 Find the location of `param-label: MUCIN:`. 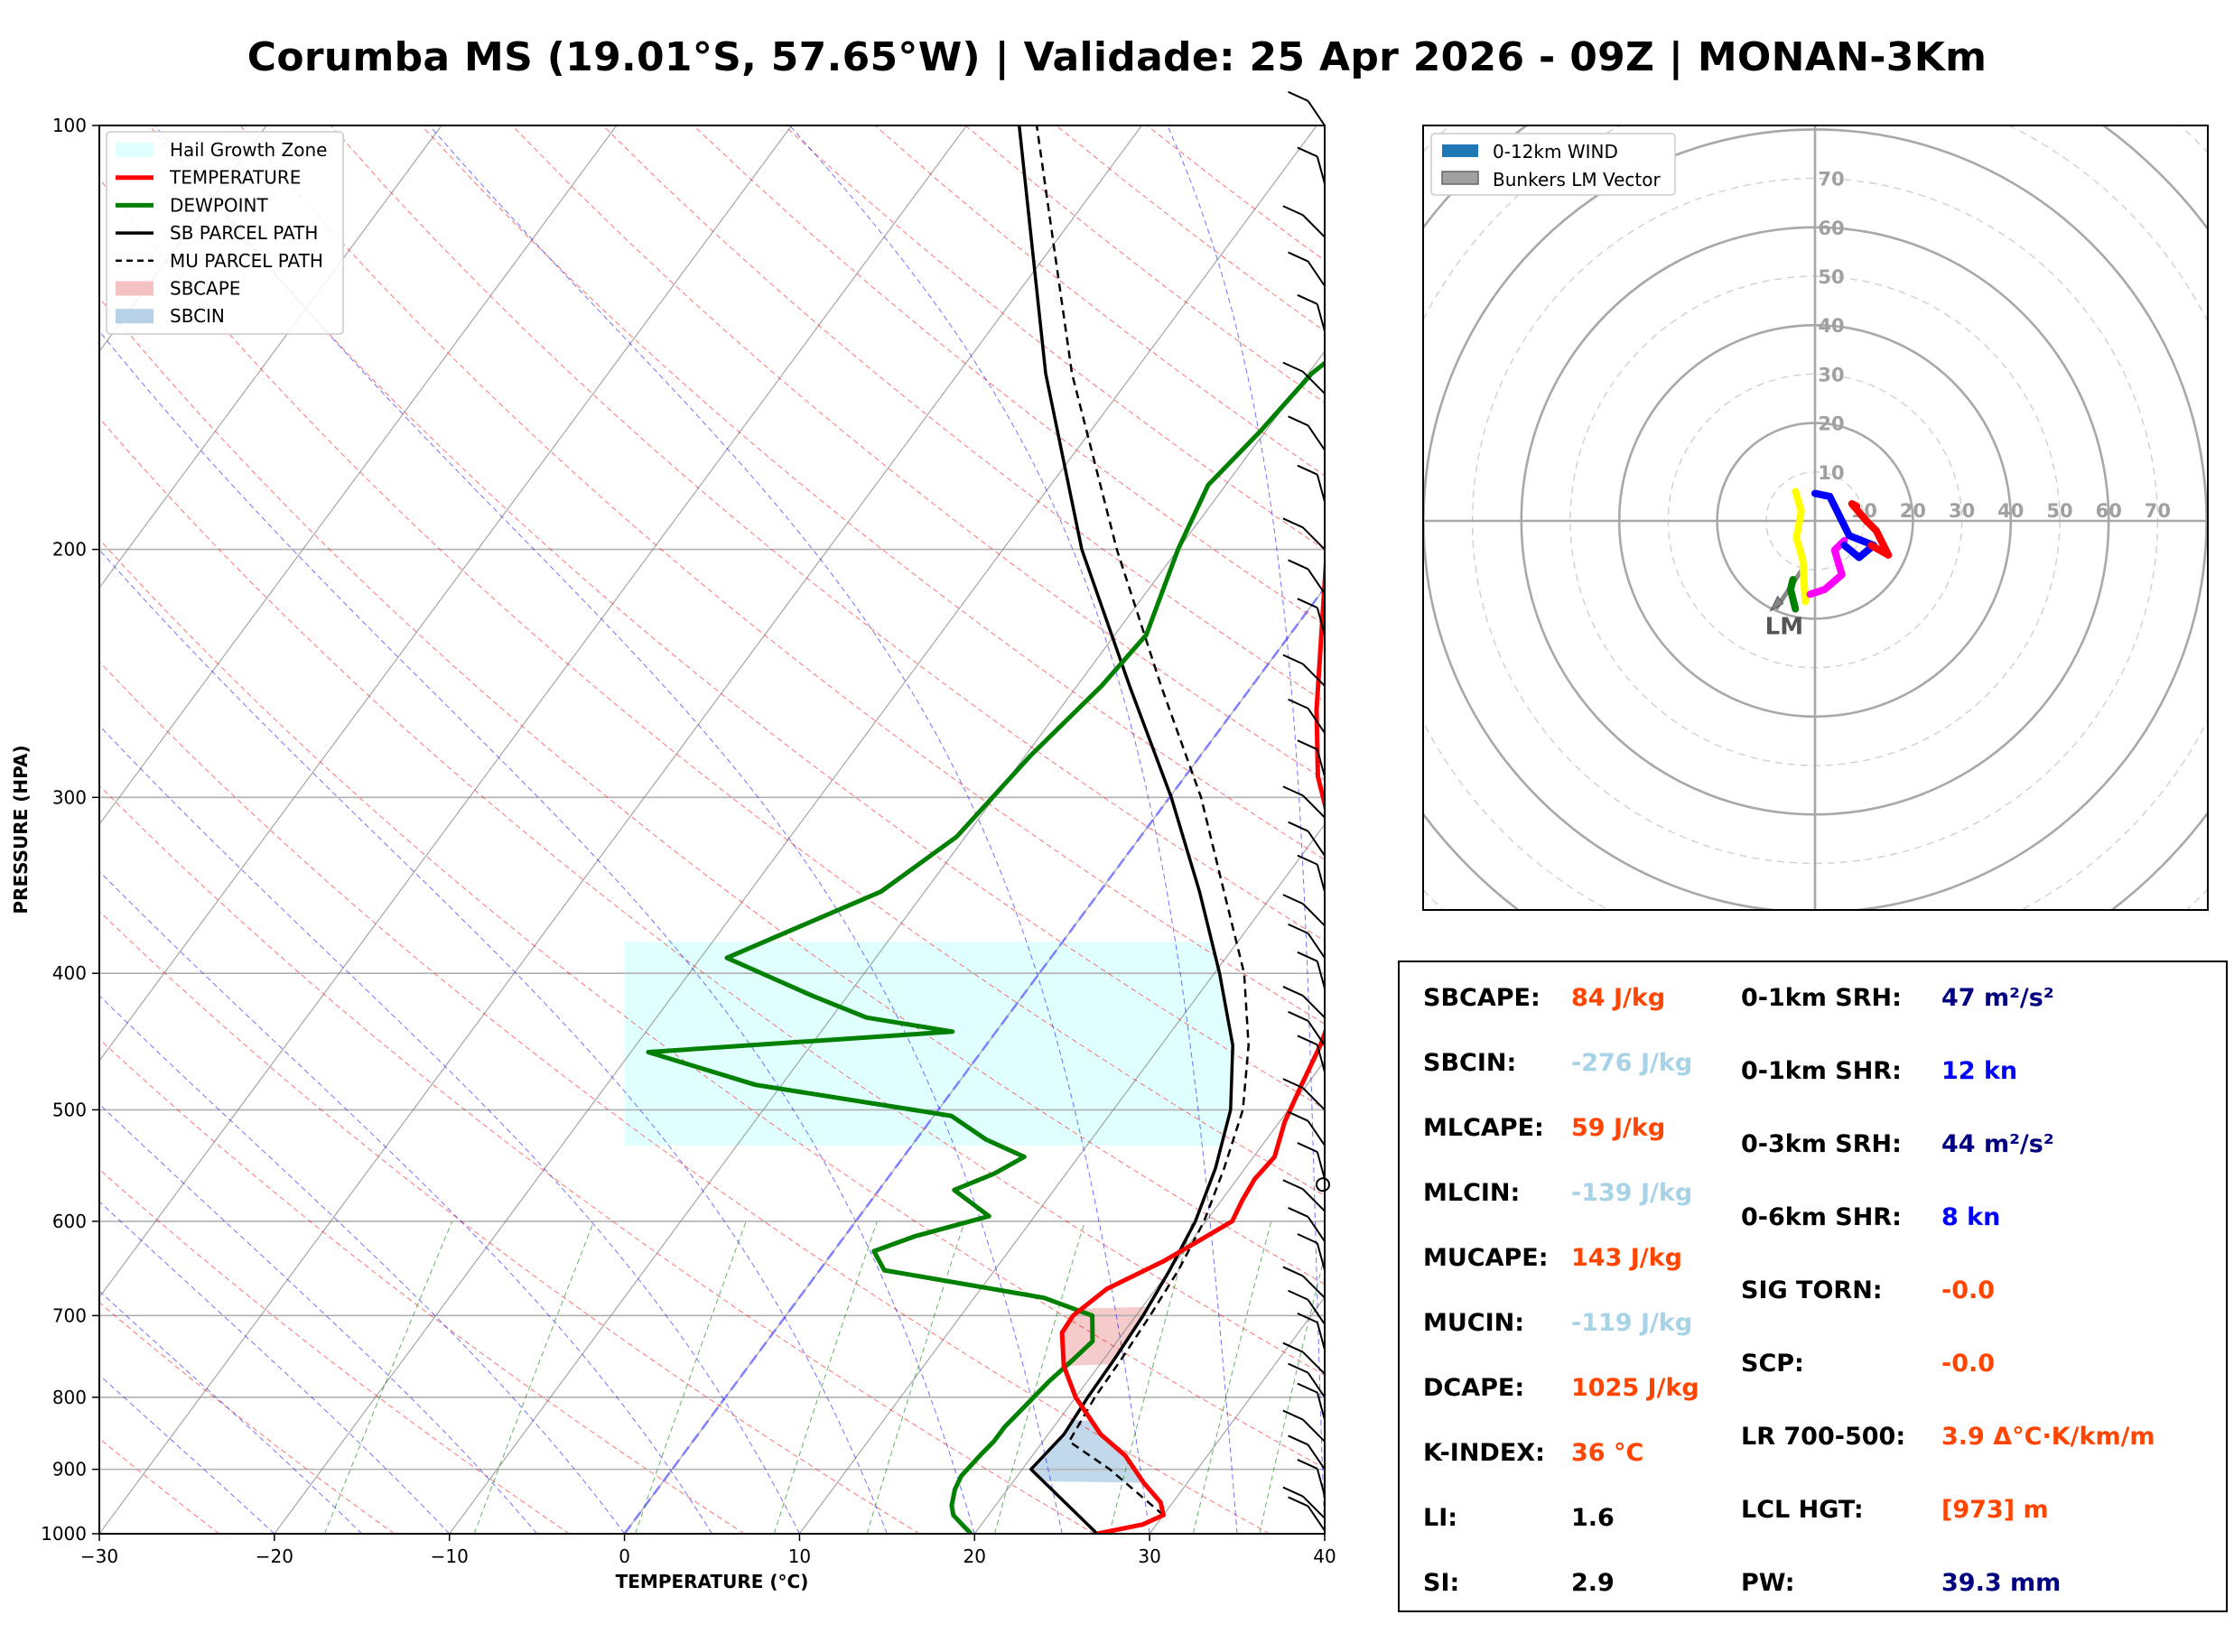

param-label: MUCIN: is located at coordinates (1474, 1323).